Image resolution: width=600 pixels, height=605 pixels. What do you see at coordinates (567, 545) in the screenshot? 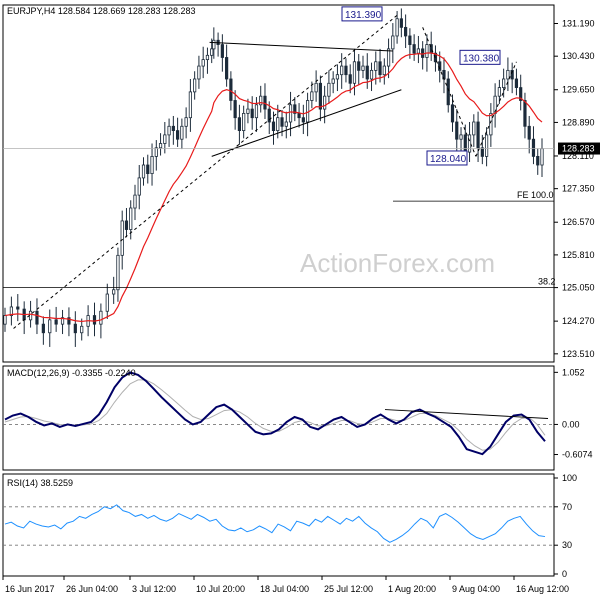
I see `rsi-tick-label: 30` at bounding box center [567, 545].